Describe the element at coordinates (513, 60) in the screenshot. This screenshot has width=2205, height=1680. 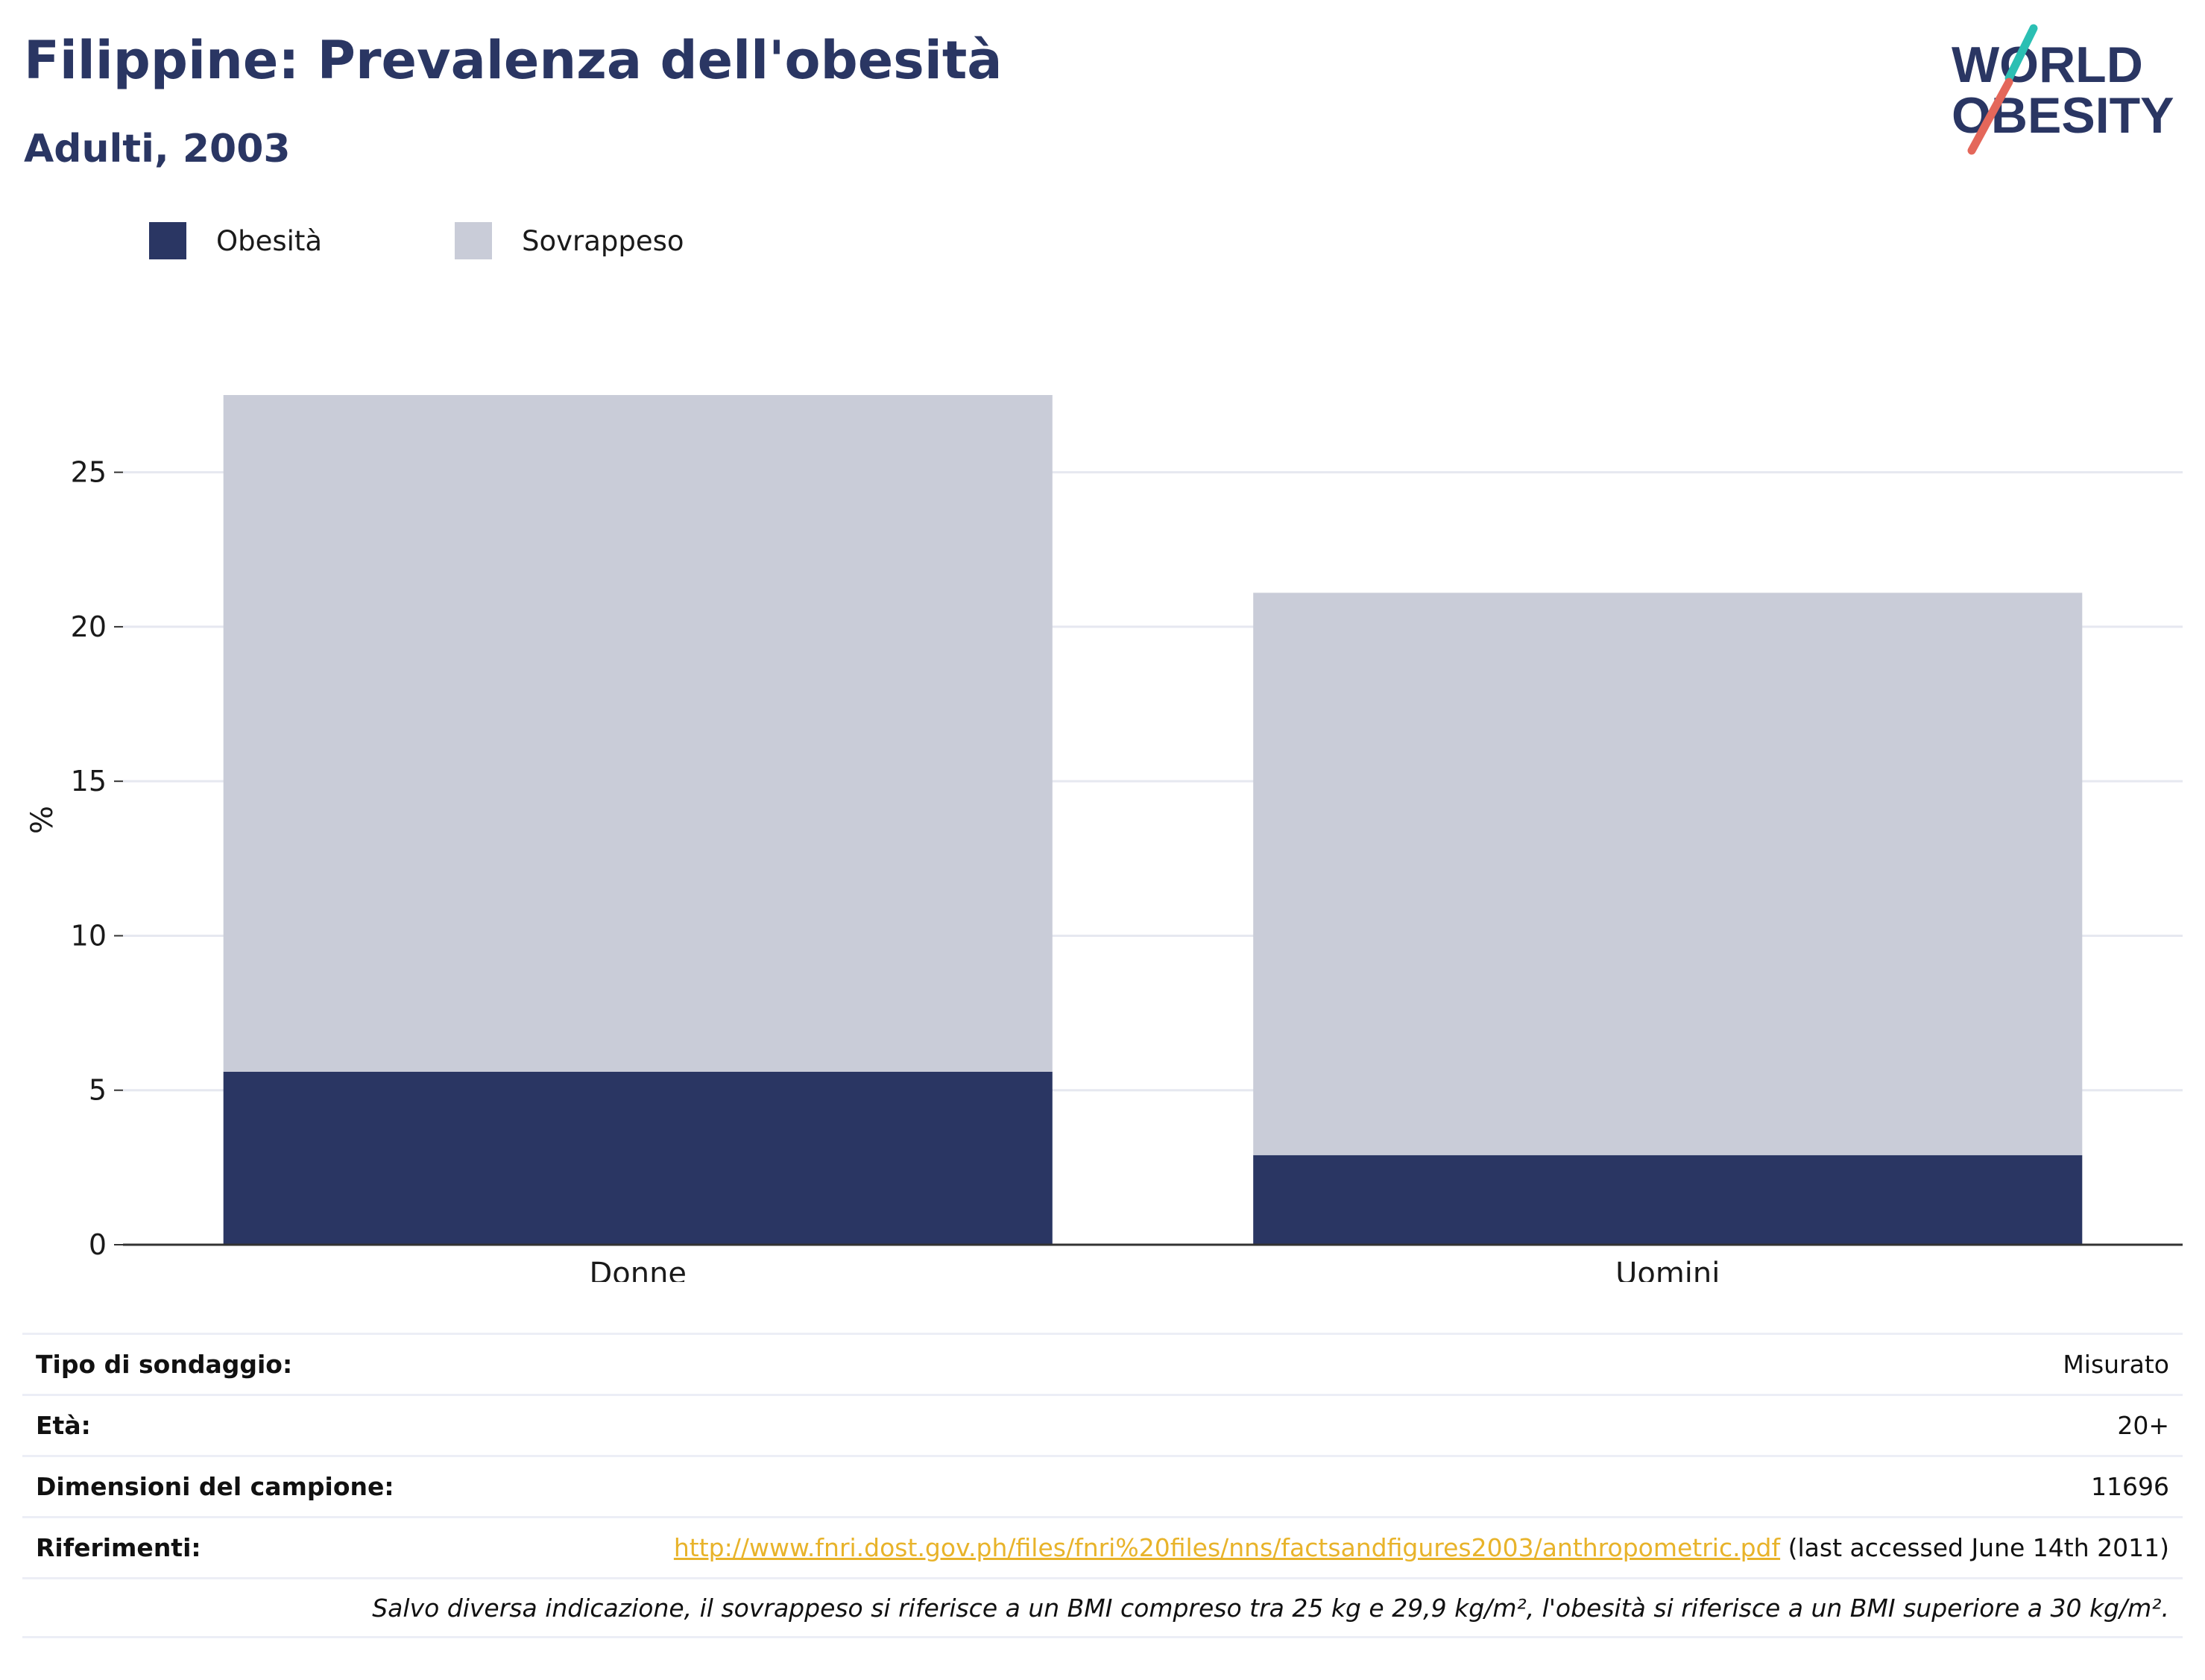
I see `chart-title: Filippine: Prevalenza dell'obesità` at that location.